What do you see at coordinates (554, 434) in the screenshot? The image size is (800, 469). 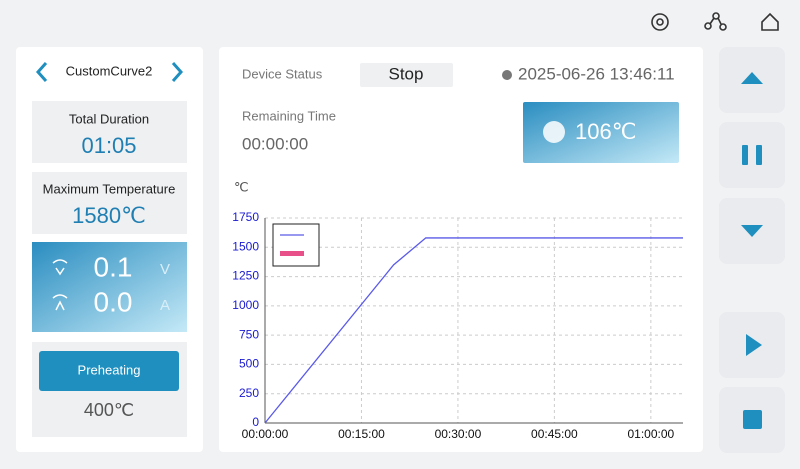 I see `x-tick-label: 00:45:00` at bounding box center [554, 434].